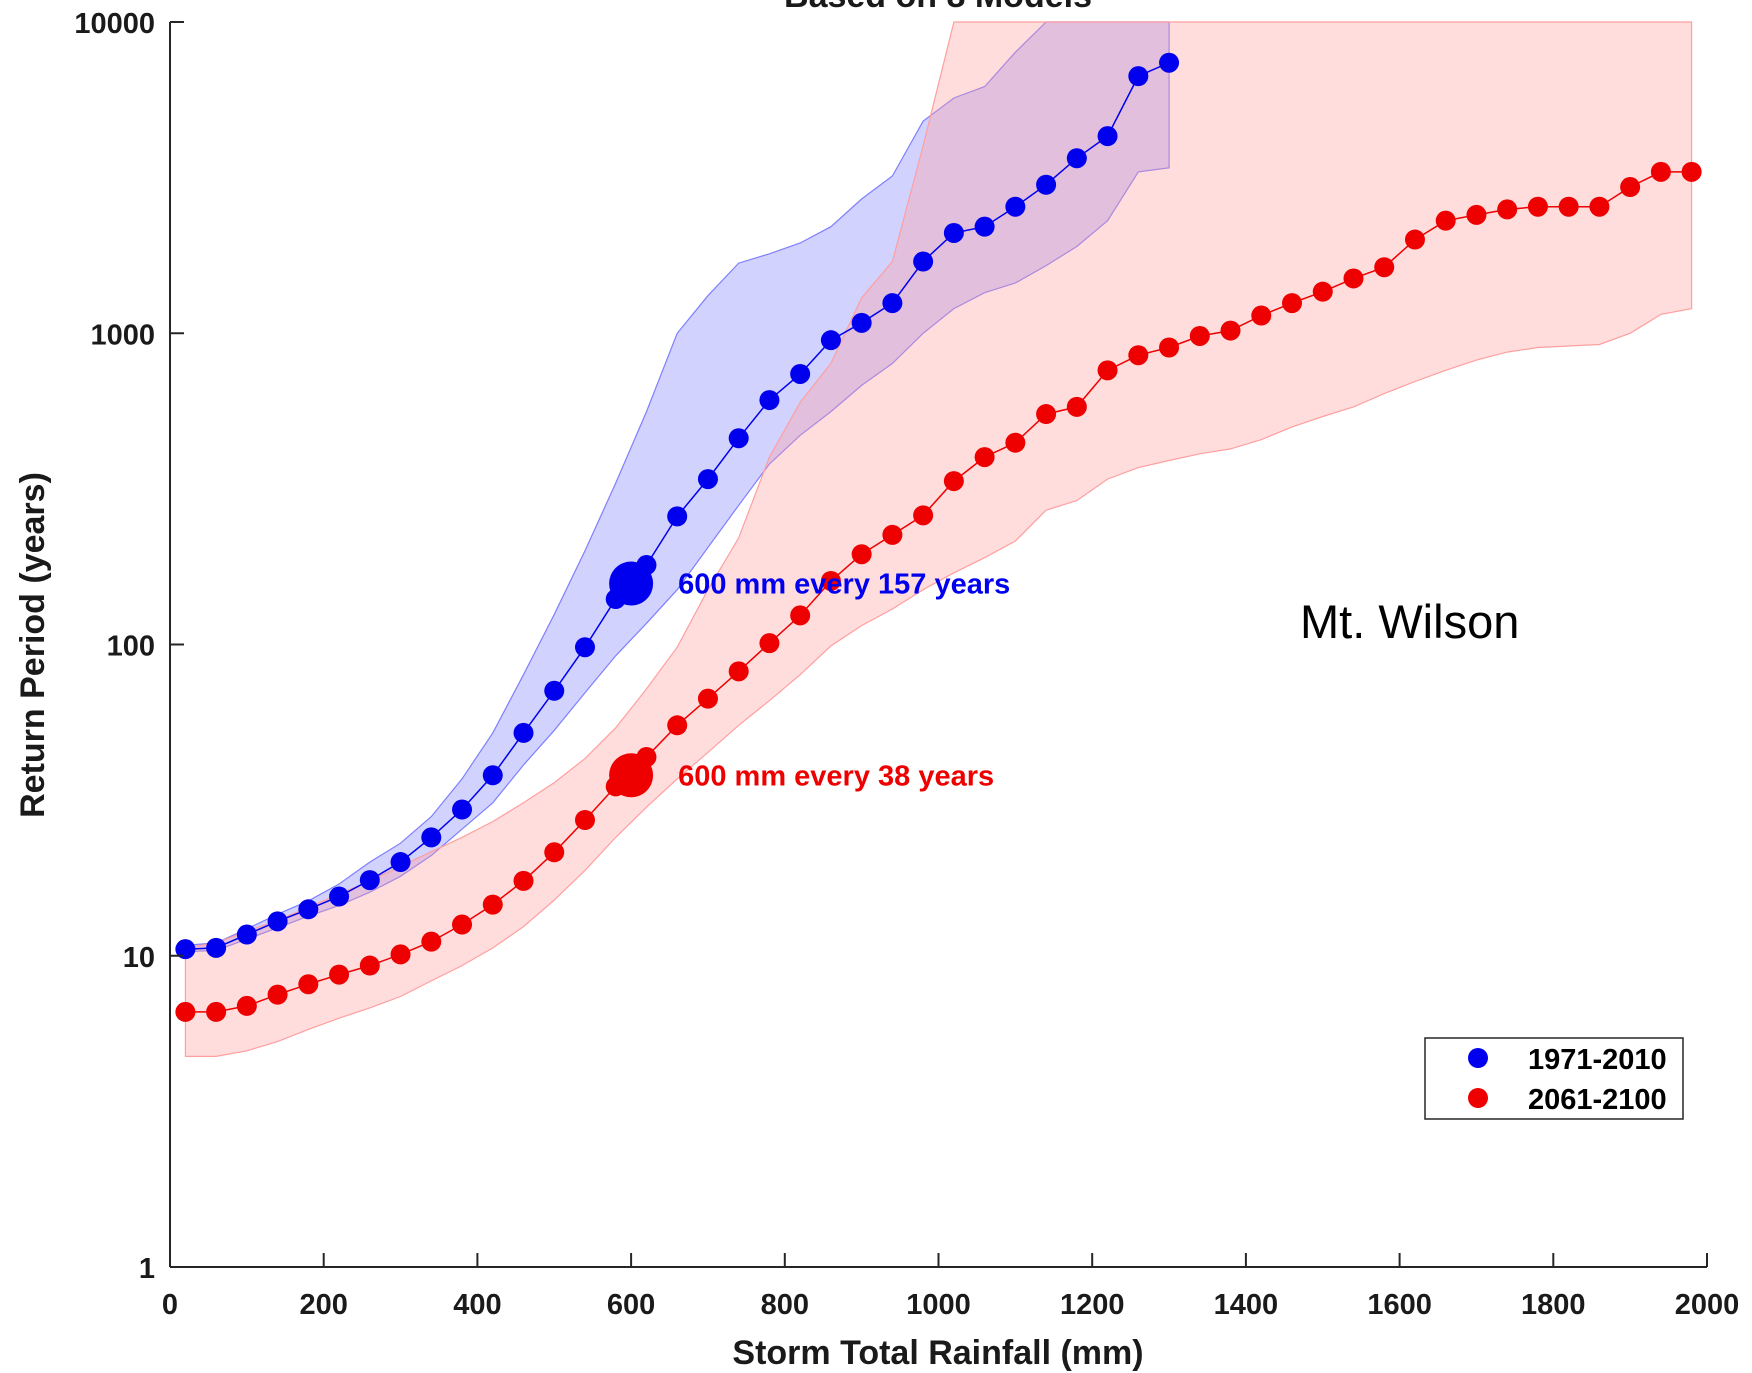 The height and width of the screenshot is (1373, 1752). What do you see at coordinates (1399, 1305) in the screenshot?
I see `x-tick-label-1600: 1600` at bounding box center [1399, 1305].